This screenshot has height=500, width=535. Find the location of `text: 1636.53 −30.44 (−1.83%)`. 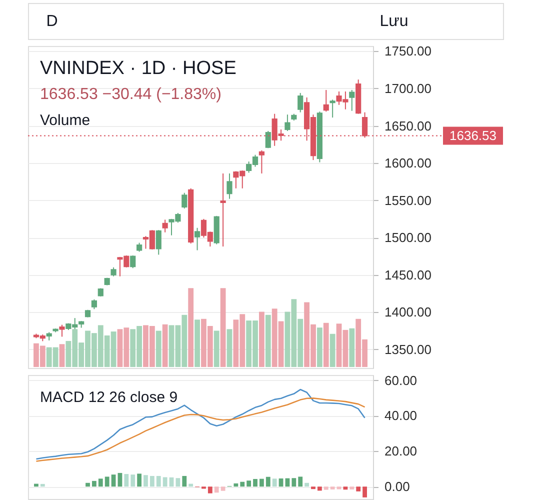

text: 1636.53 −30.44 (−1.83%) is located at coordinates (131, 94).